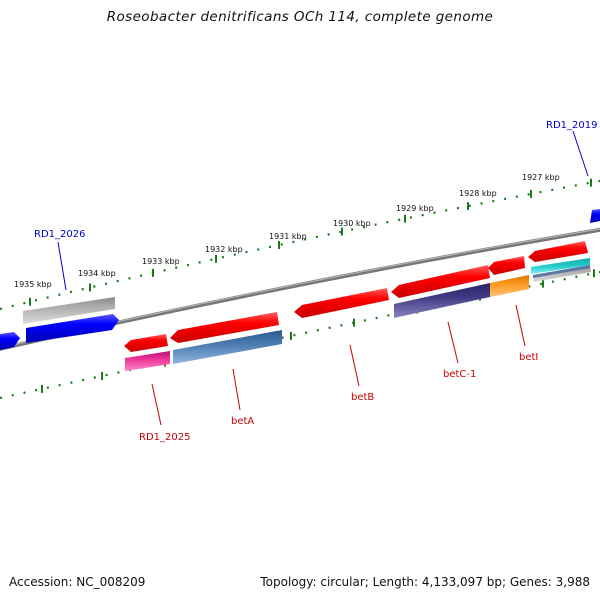 The width and height of the screenshot is (600, 600). I want to click on scale-label: 1930 kbp, so click(352, 223).